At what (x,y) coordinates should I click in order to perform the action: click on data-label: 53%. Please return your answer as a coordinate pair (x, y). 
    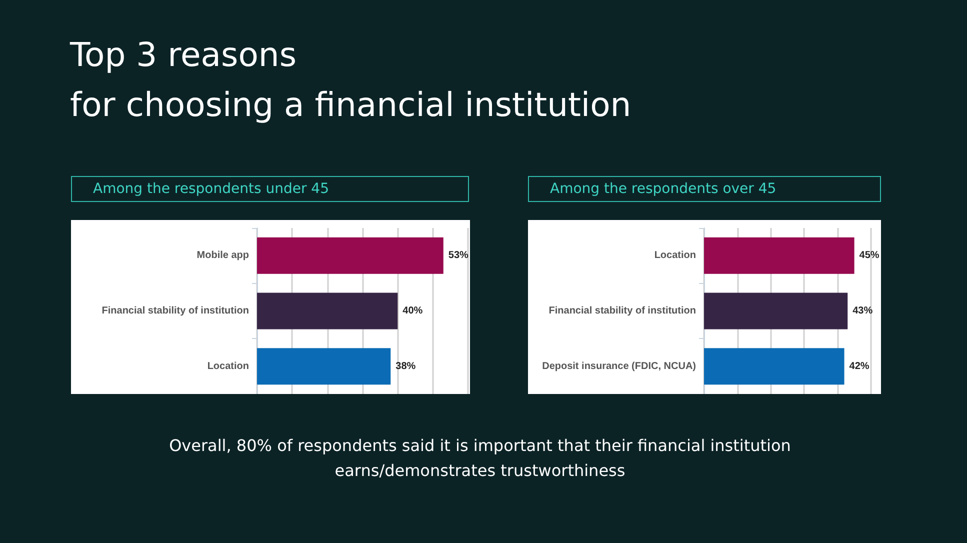
    Looking at the image, I should click on (458, 256).